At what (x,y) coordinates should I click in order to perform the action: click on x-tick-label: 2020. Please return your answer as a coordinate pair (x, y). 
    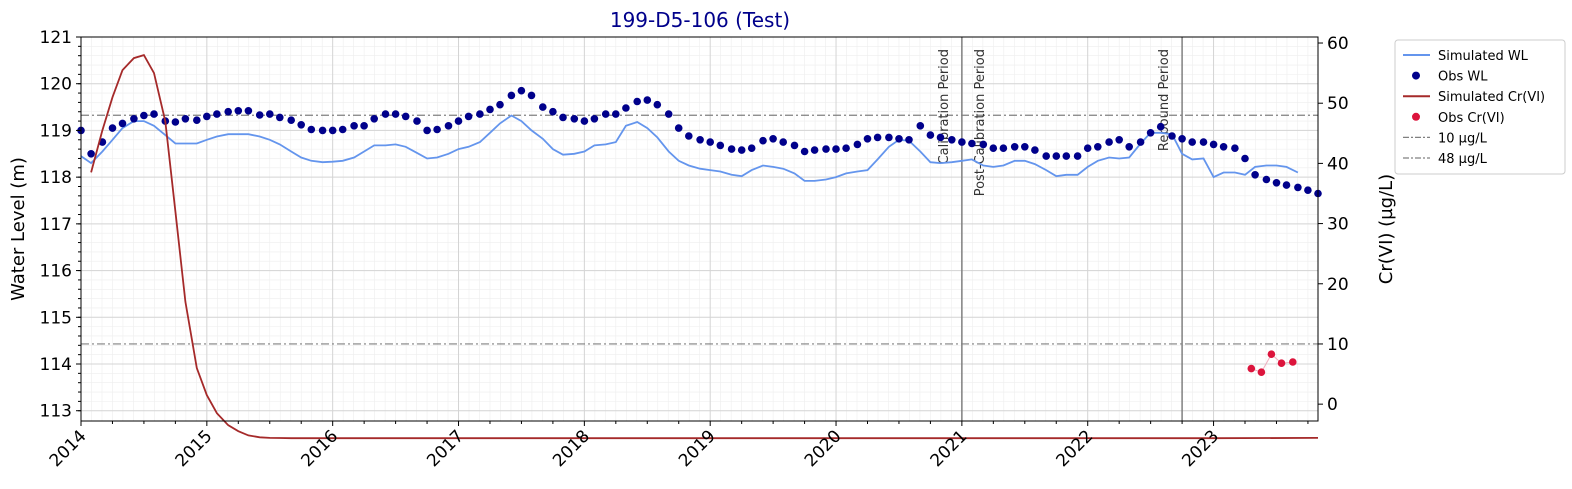
    Looking at the image, I should click on (823, 448).